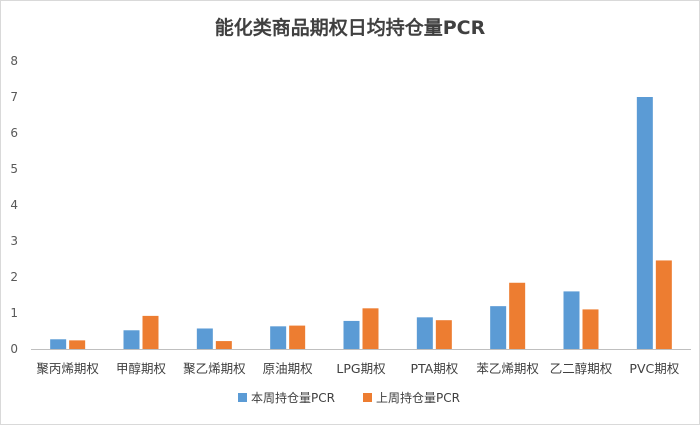  What do you see at coordinates (507, 368) in the screenshot?
I see `x-category-label: 苯乙烯期权` at bounding box center [507, 368].